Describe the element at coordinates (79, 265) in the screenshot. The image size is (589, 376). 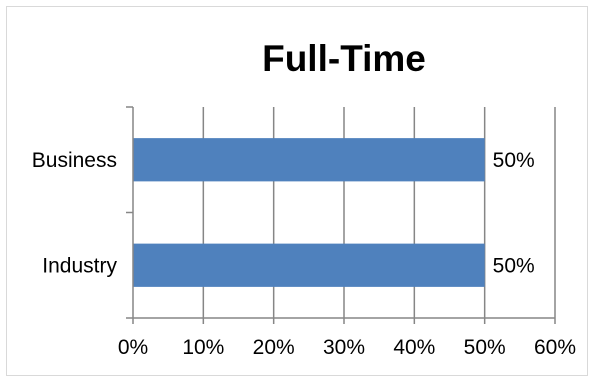
I see `category-label: Industry` at that location.